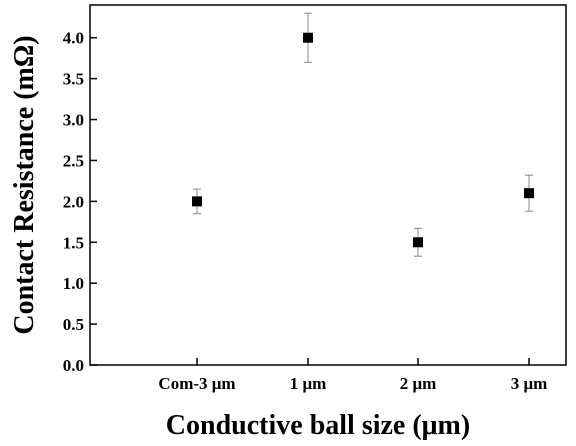 Image resolution: width=576 pixels, height=446 pixels. What do you see at coordinates (73, 38) in the screenshot?
I see `y-tick-label: 4.0` at bounding box center [73, 38].